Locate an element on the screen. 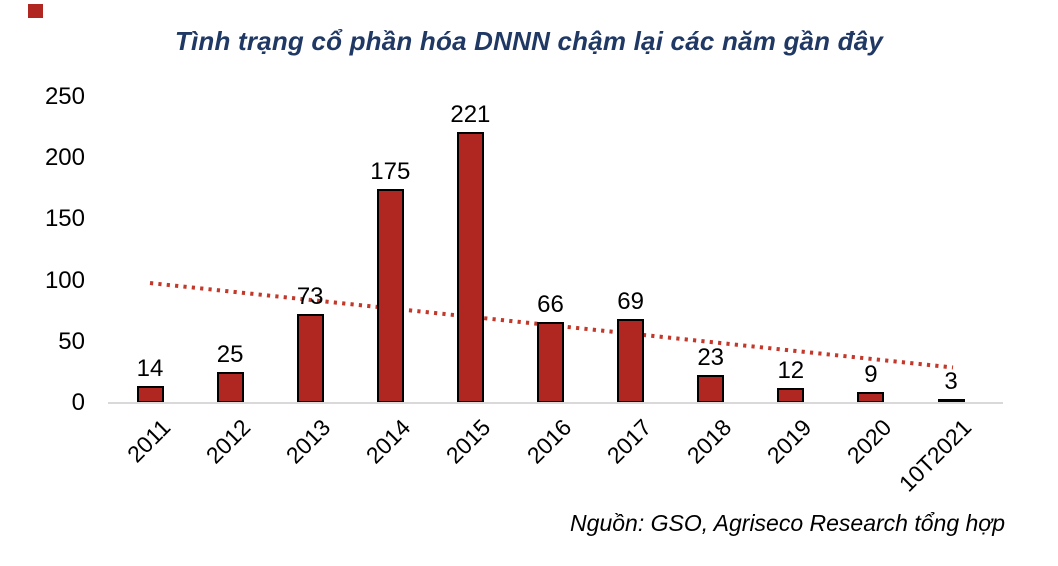  y-tick-label: 50 is located at coordinates (71, 341).